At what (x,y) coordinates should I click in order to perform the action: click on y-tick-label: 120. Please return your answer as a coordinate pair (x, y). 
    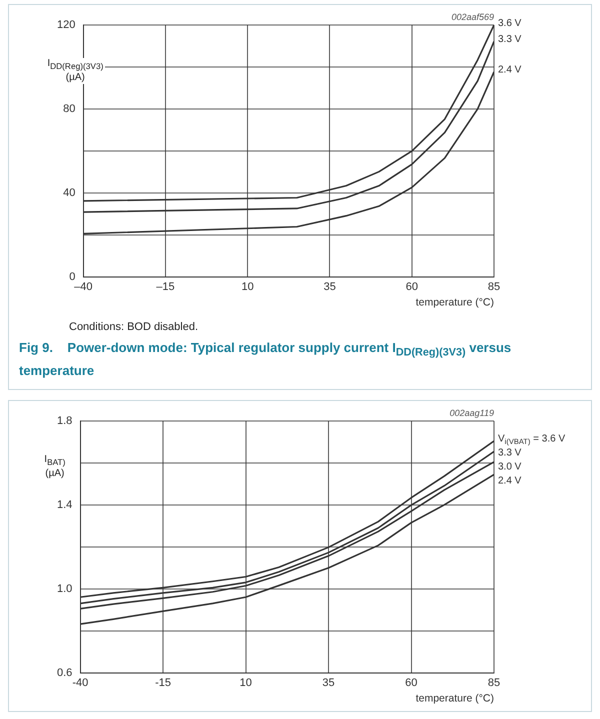
    Looking at the image, I should click on (66, 25).